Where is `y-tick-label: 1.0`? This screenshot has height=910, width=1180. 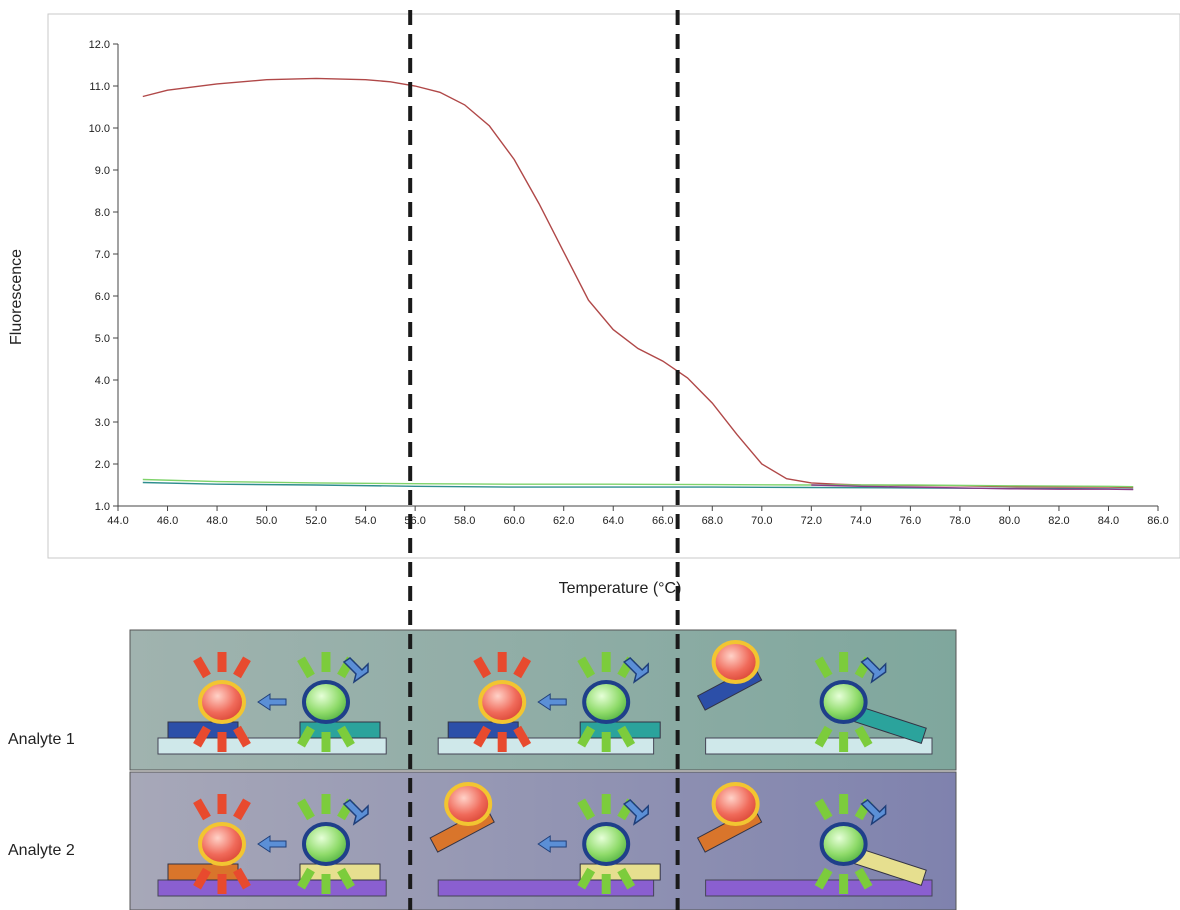 y-tick-label: 1.0 is located at coordinates (102, 507).